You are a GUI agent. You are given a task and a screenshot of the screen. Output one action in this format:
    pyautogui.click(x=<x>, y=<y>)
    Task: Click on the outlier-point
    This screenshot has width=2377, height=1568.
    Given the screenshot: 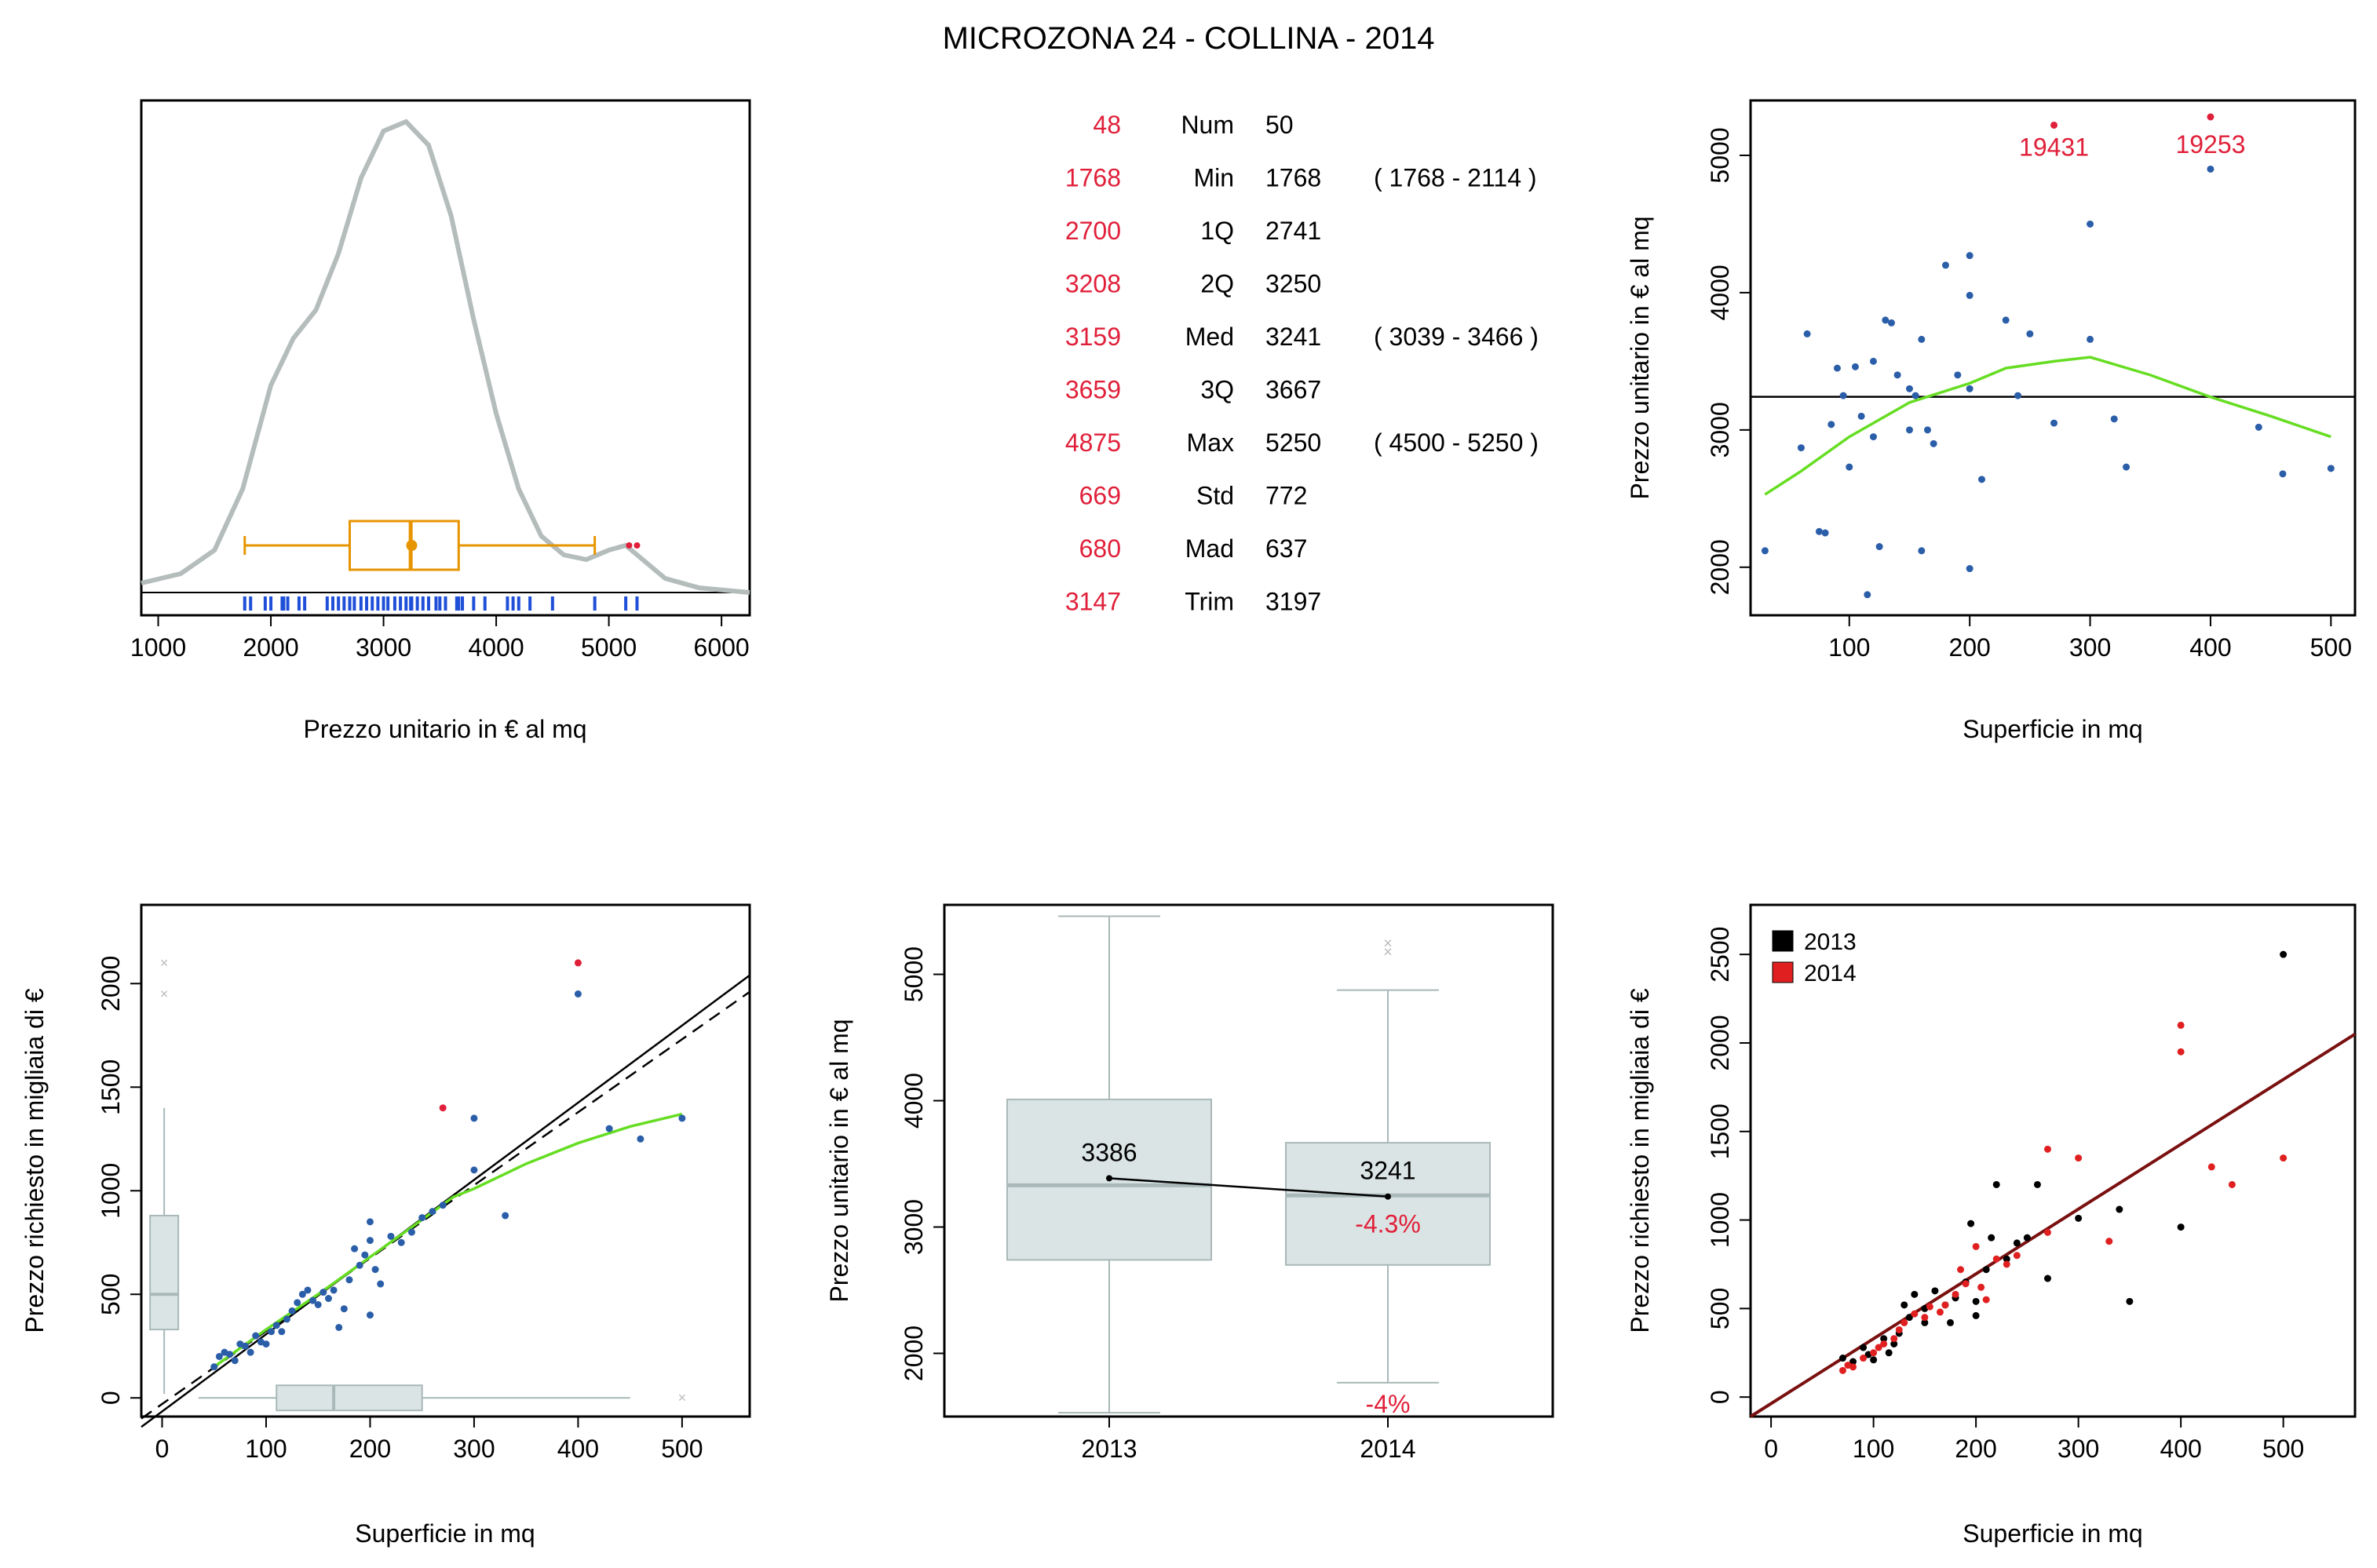 What is the action you would take?
    pyautogui.click(x=578, y=963)
    